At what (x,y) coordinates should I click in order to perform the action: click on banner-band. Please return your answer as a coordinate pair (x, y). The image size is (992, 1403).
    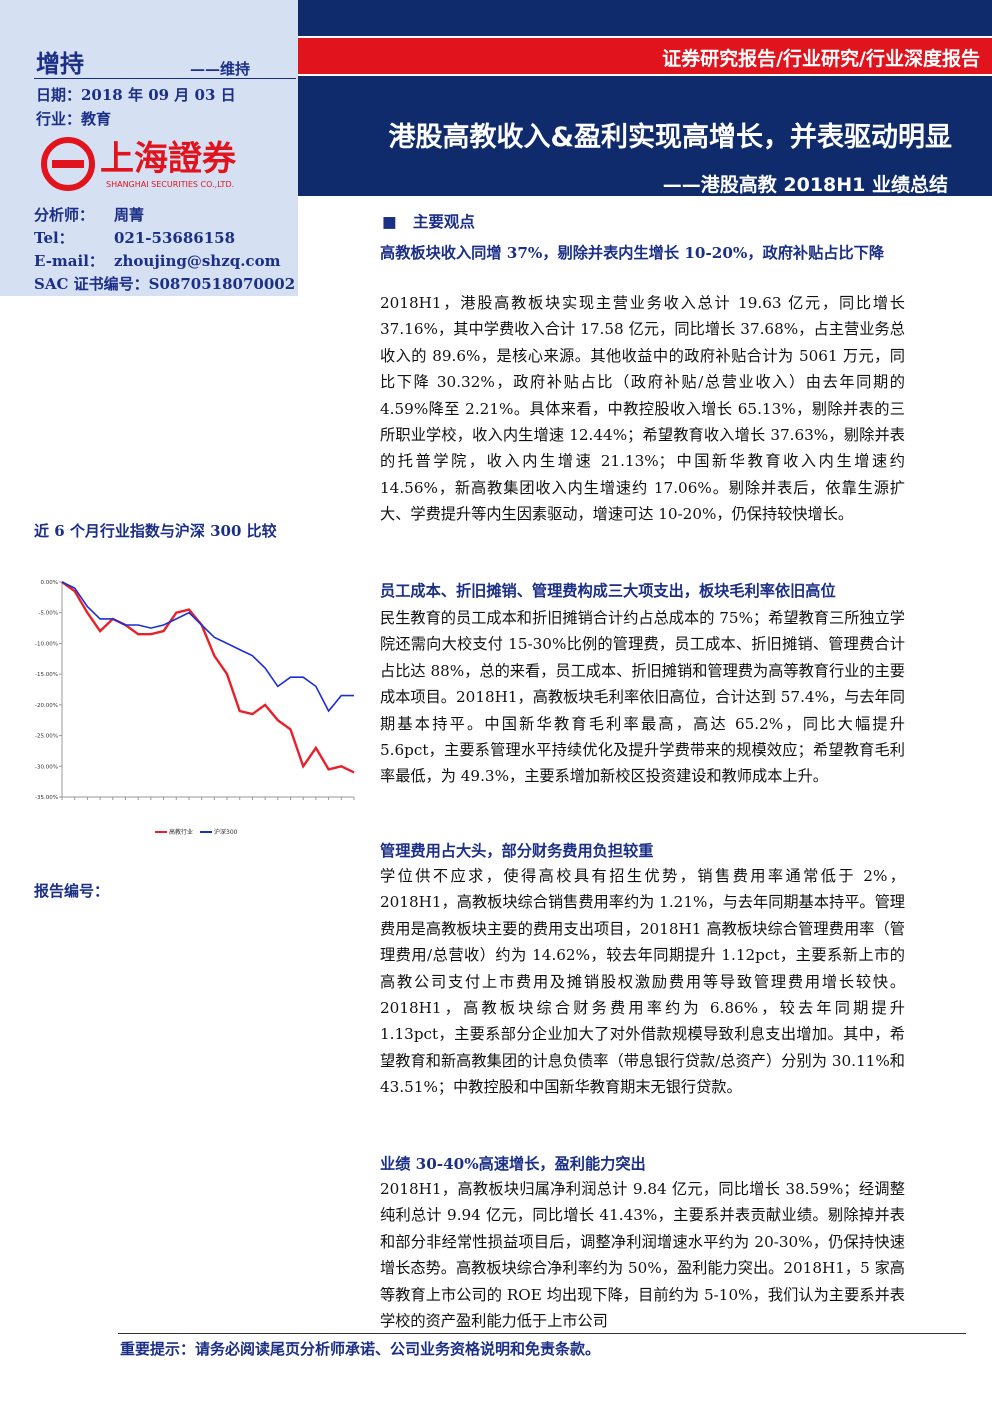
    Looking at the image, I should click on (645, 56).